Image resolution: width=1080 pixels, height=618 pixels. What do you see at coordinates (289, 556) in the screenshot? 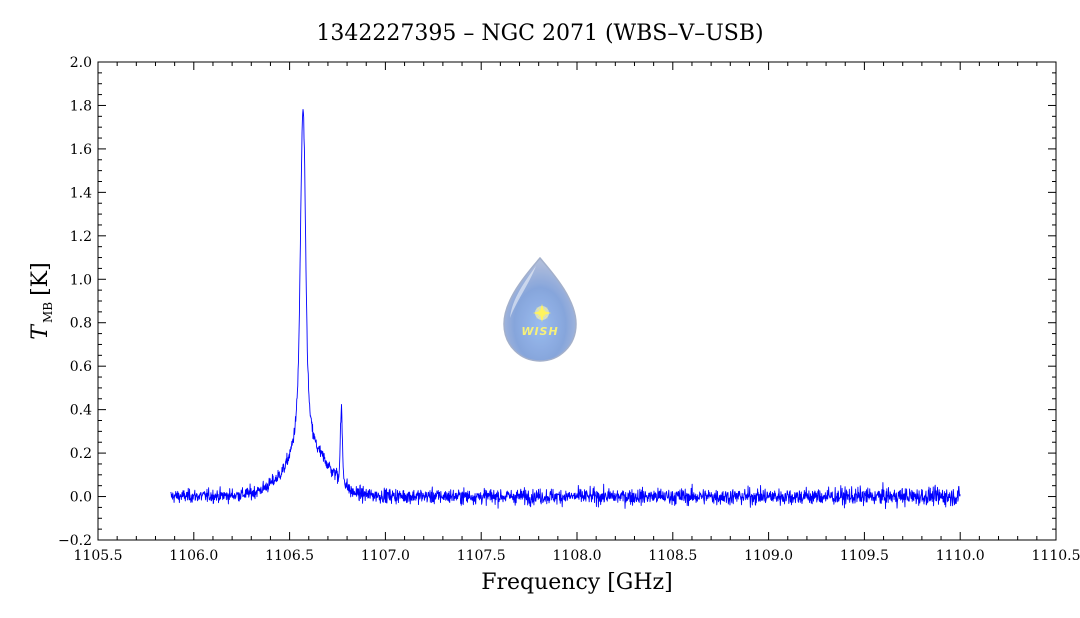
I see `x-tick-label: 1106.5` at bounding box center [289, 556].